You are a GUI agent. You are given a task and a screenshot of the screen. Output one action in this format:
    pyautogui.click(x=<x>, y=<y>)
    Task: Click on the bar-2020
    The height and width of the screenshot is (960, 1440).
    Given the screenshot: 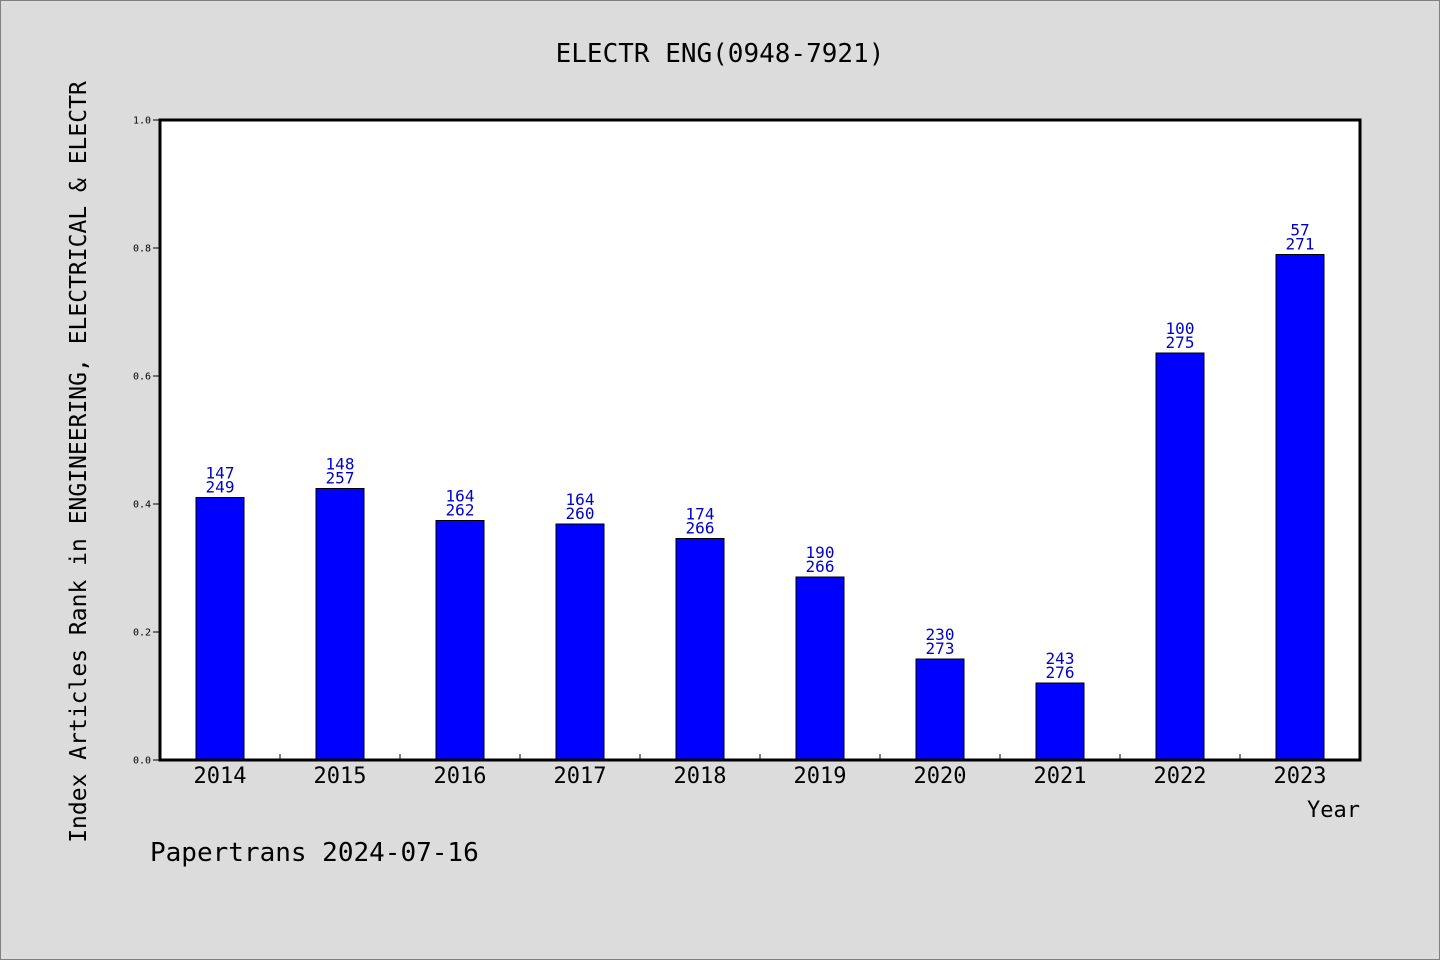 What is the action you would take?
    pyautogui.click(x=940, y=709)
    